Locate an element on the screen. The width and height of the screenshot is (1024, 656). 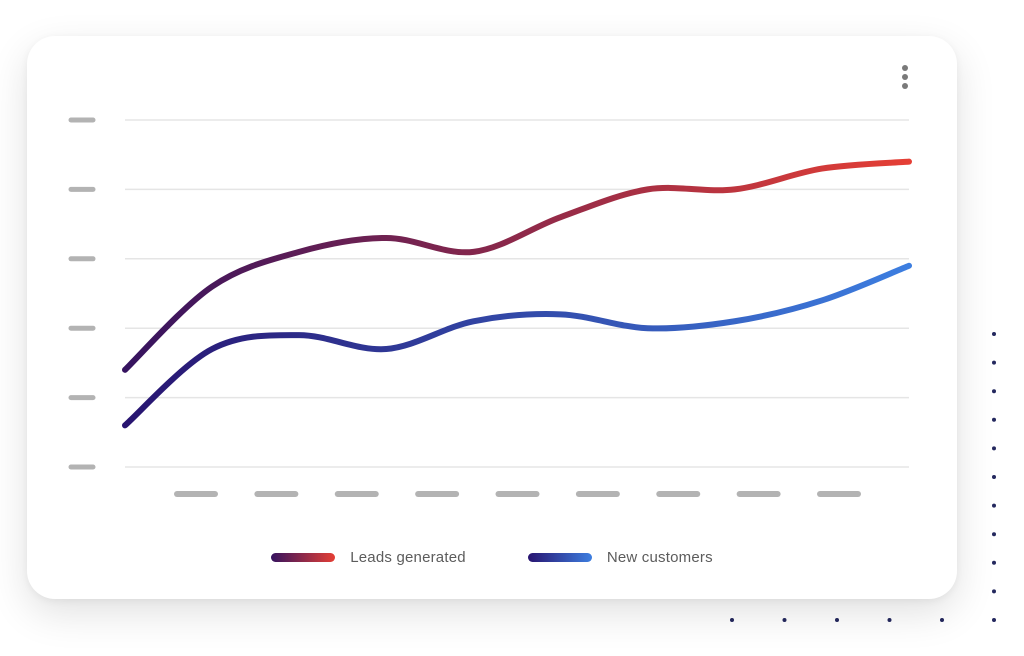
legend-swatch-leads is located at coordinates (303, 557).